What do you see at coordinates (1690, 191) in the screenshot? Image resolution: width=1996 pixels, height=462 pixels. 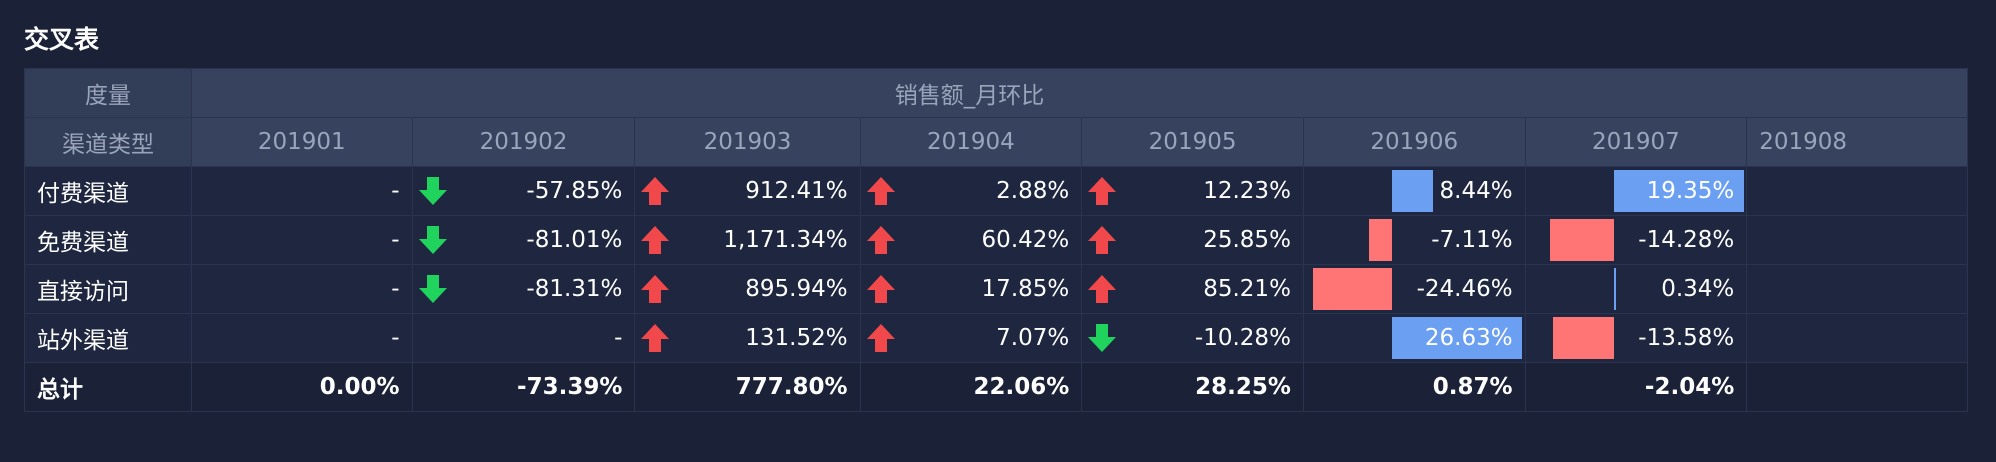 I see `cell-value: 19.35%` at bounding box center [1690, 191].